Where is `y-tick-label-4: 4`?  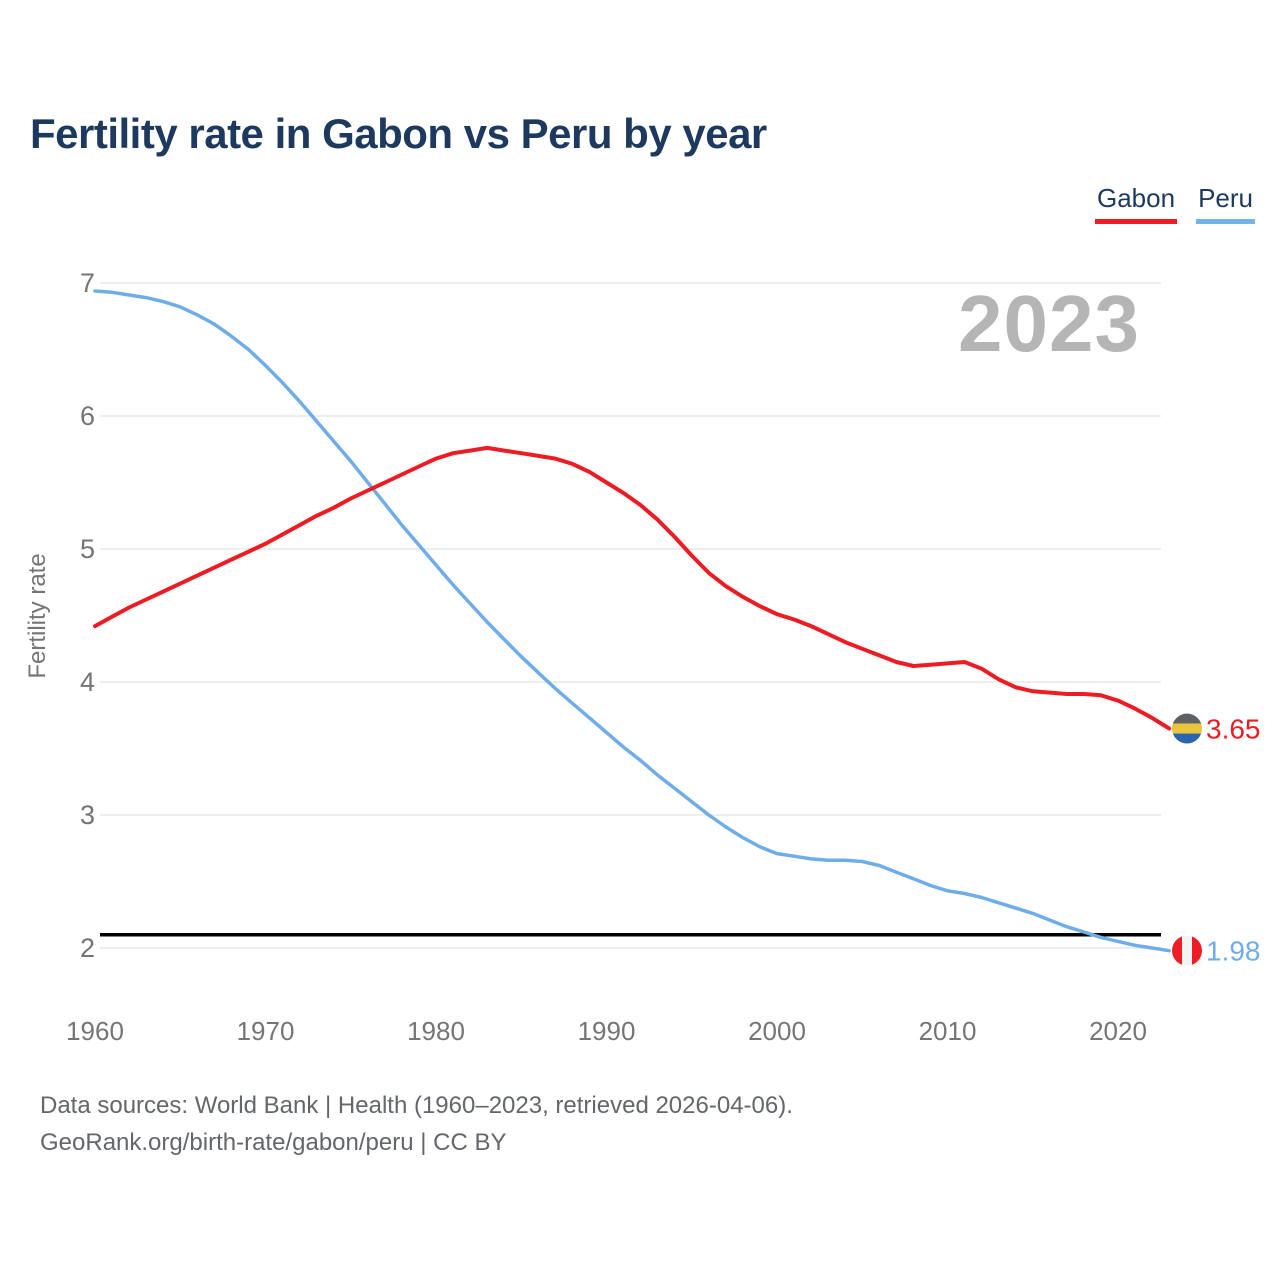 y-tick-label-4: 4 is located at coordinates (87, 682).